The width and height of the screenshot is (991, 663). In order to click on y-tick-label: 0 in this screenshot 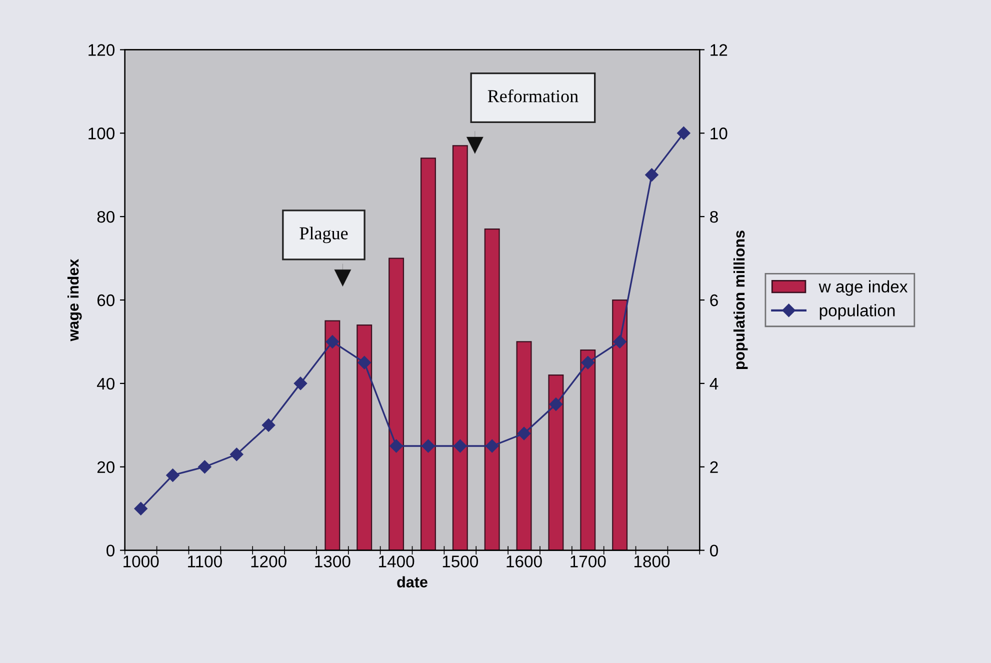, I will do `click(110, 550)`.